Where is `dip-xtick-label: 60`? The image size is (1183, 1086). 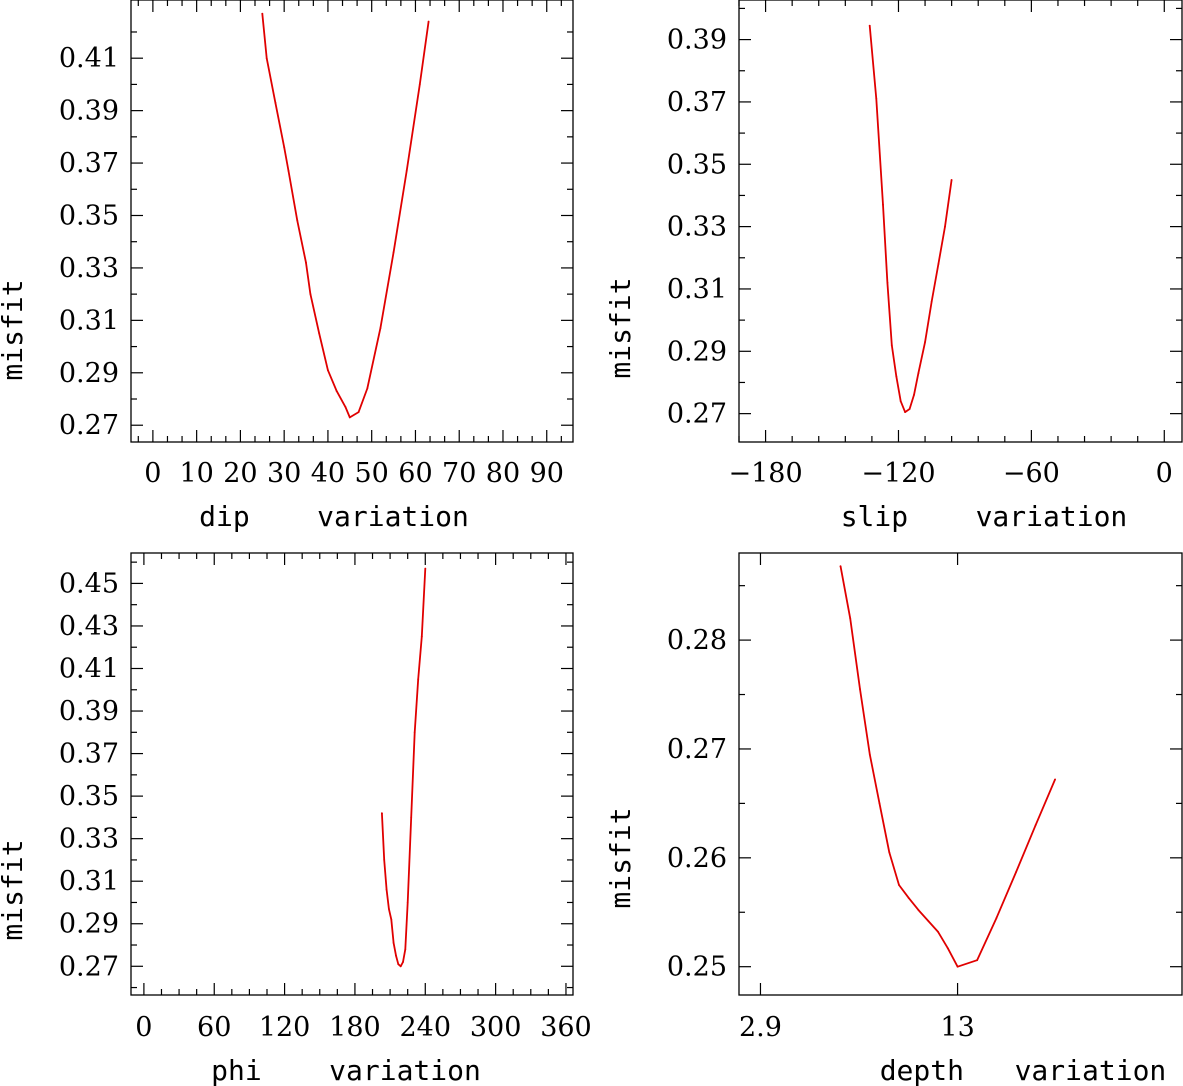 dip-xtick-label: 60 is located at coordinates (415, 473).